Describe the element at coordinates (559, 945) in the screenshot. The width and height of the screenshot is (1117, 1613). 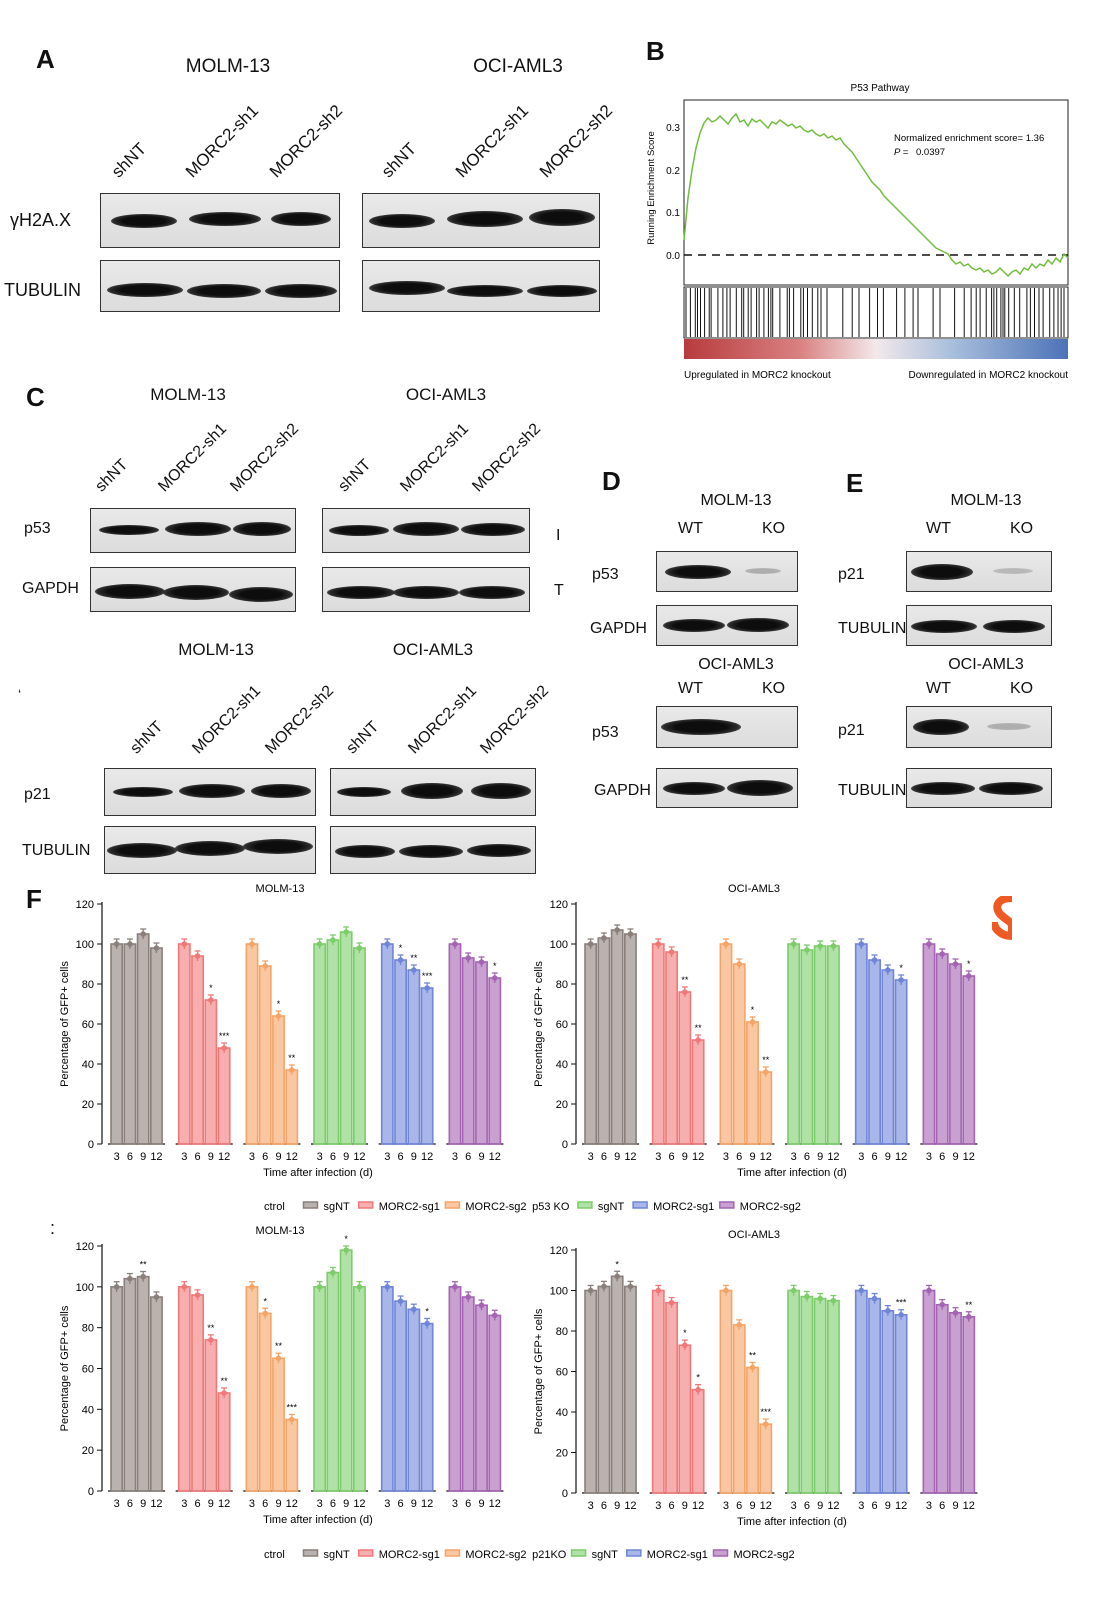
I see `y-tick-label: 100` at that location.